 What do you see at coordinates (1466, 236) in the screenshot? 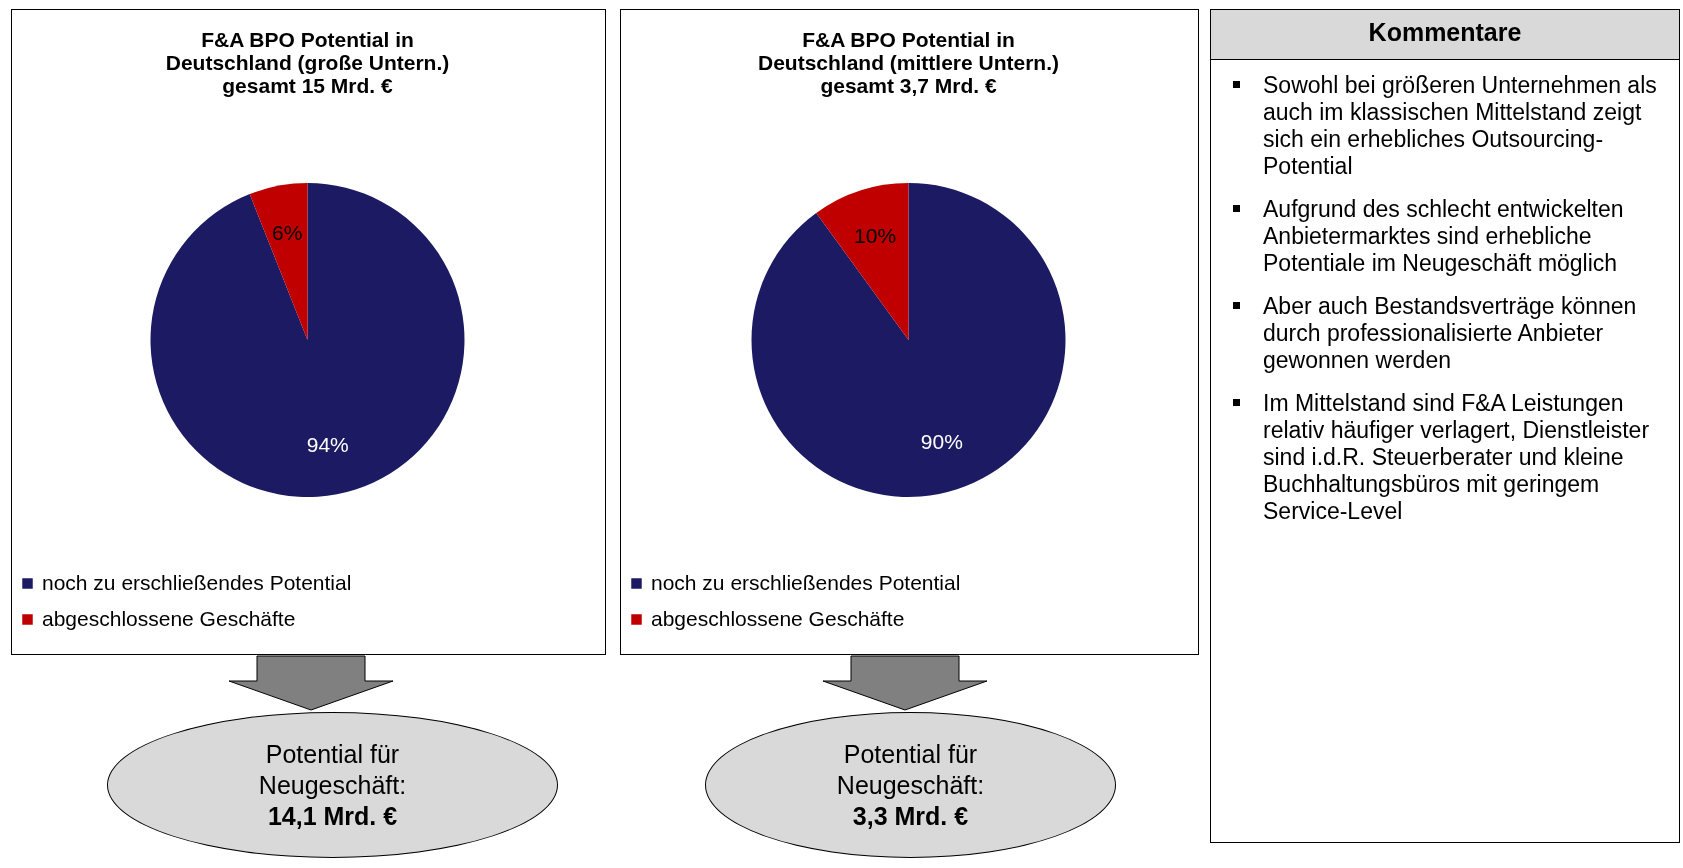
I see `text: Aufgrund des schlecht entwickelten Anbietermarktes sind erhebliche Potentiale im Neugeschäft möglich` at bounding box center [1466, 236].